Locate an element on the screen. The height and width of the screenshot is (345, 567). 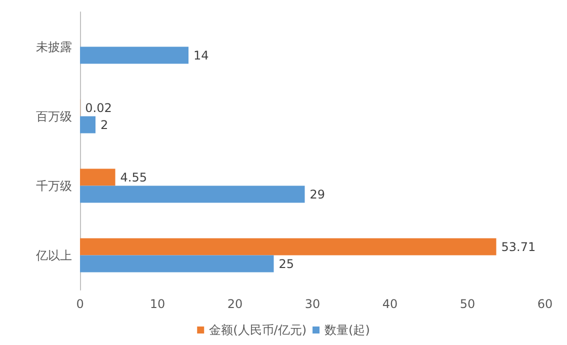
data-label: 25 is located at coordinates (286, 263).